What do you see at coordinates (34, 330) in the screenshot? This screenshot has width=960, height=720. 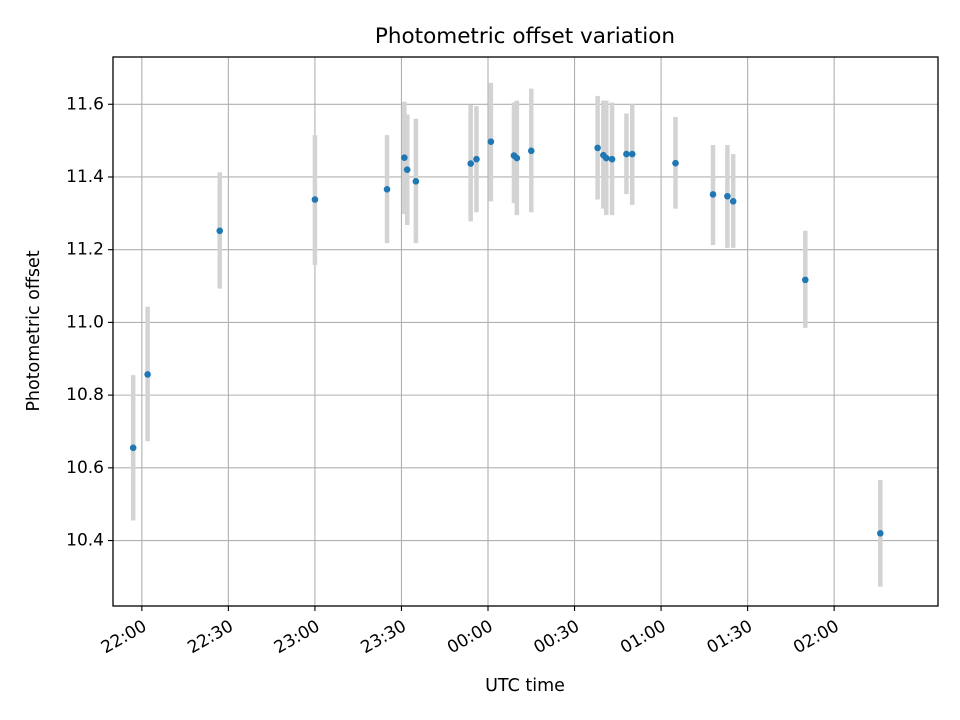 I see `y-axis-label: Photometric offset` at bounding box center [34, 330].